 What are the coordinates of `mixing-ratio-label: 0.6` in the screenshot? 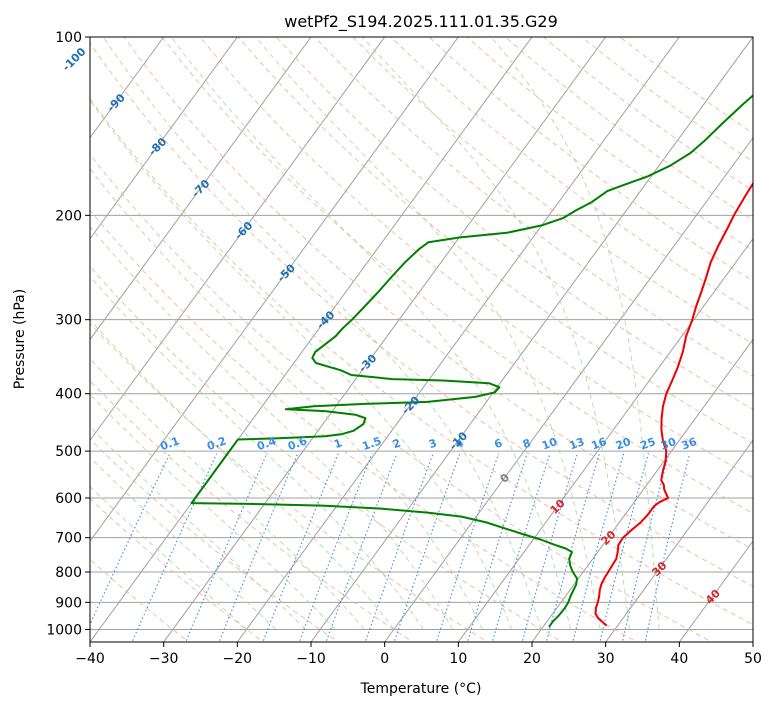 It's located at (297, 443).